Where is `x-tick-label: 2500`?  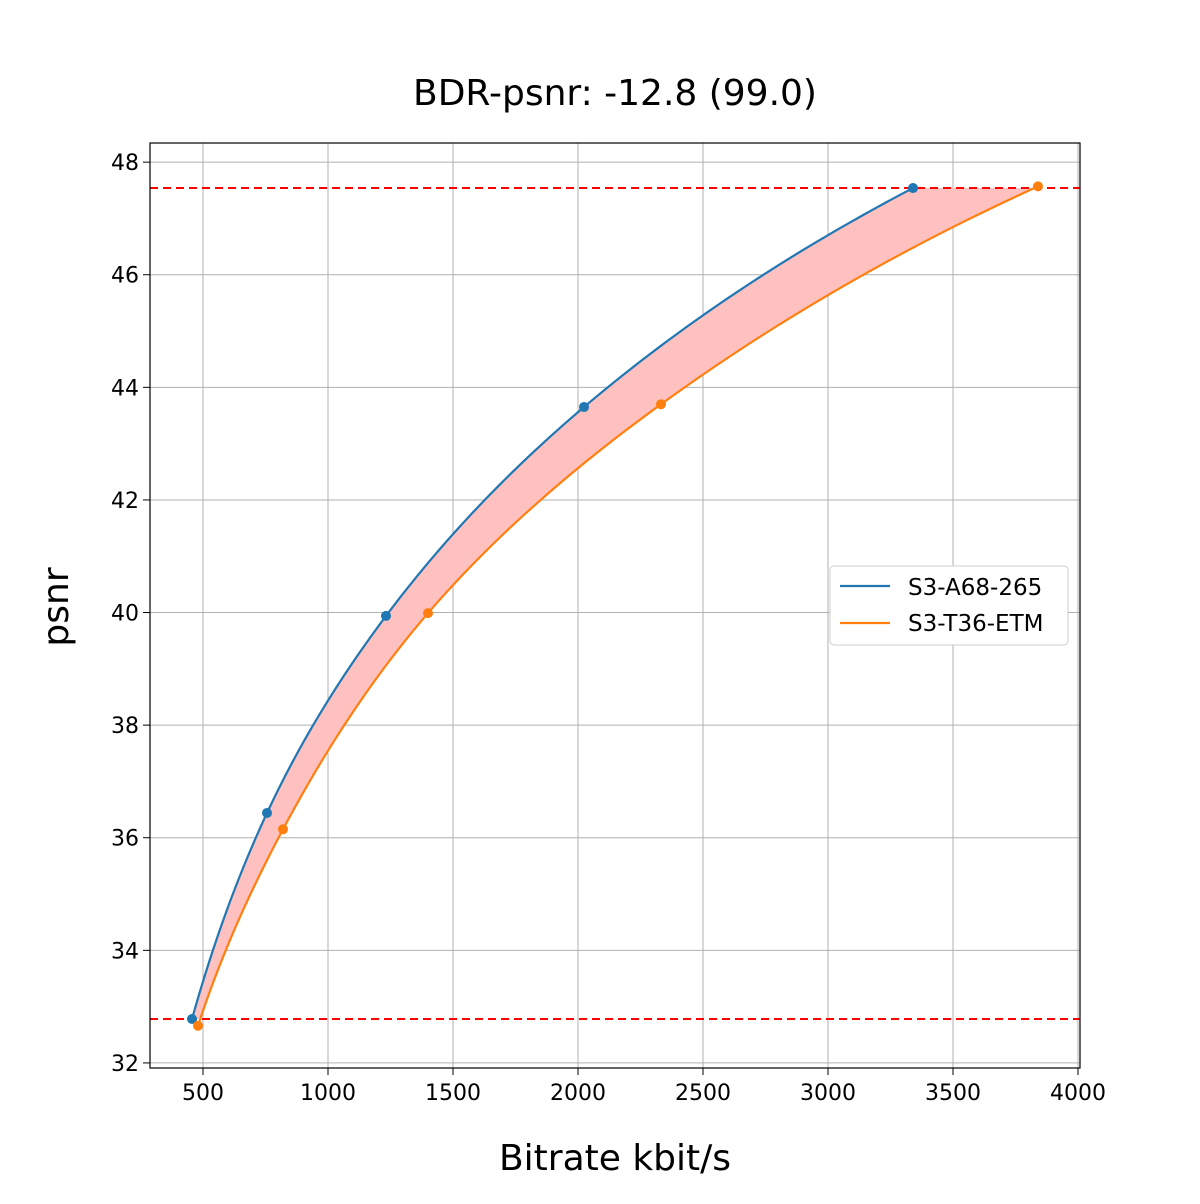 x-tick-label: 2500 is located at coordinates (703, 1093).